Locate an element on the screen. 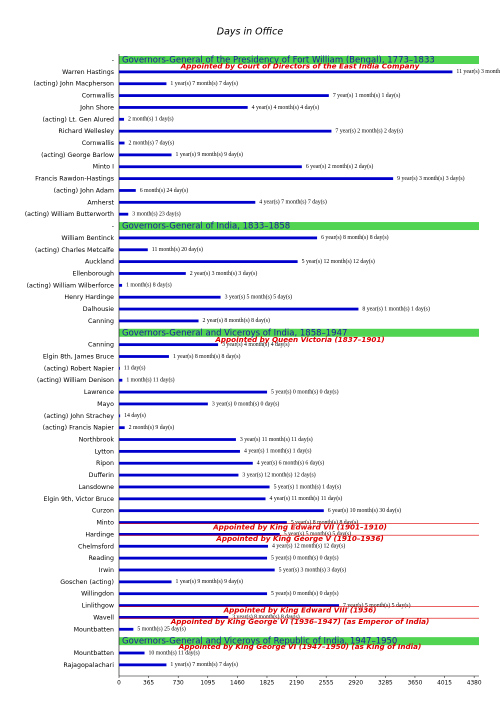 The image size is (500, 708). value-label: 4 year(s) 12 month(s) 12 day(s) is located at coordinates (308, 546).